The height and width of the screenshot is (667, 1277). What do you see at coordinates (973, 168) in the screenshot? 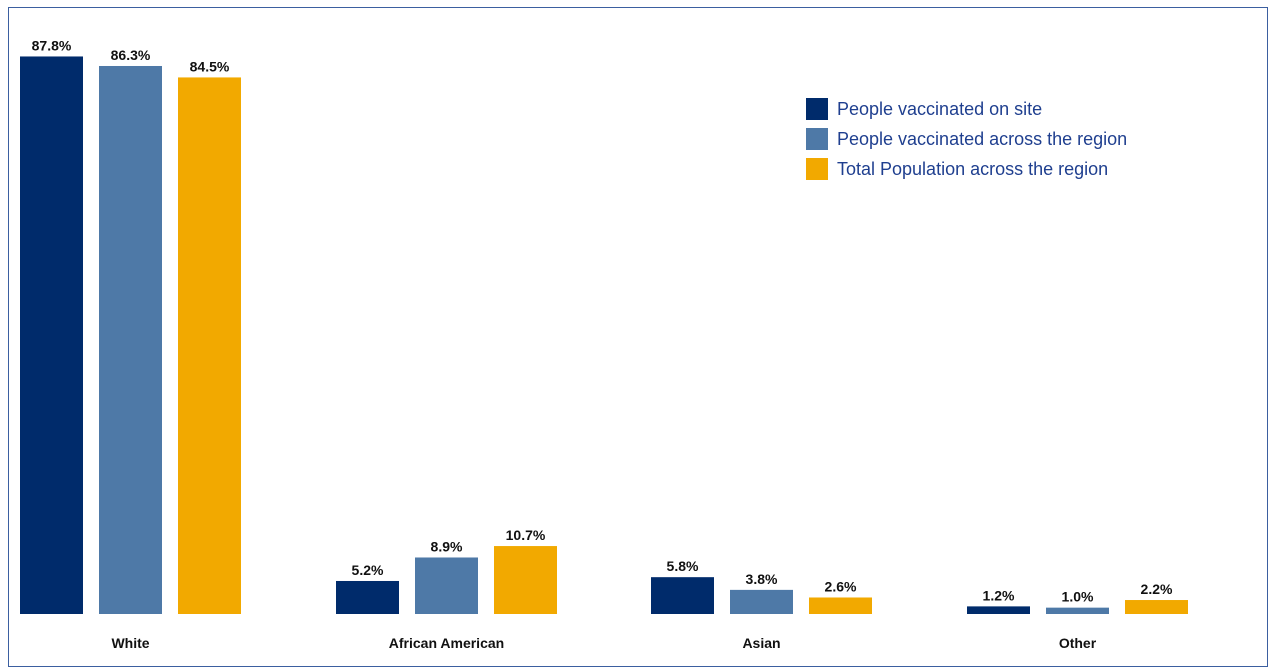
I see `legend-label-population: Total Population across the region` at bounding box center [973, 168].